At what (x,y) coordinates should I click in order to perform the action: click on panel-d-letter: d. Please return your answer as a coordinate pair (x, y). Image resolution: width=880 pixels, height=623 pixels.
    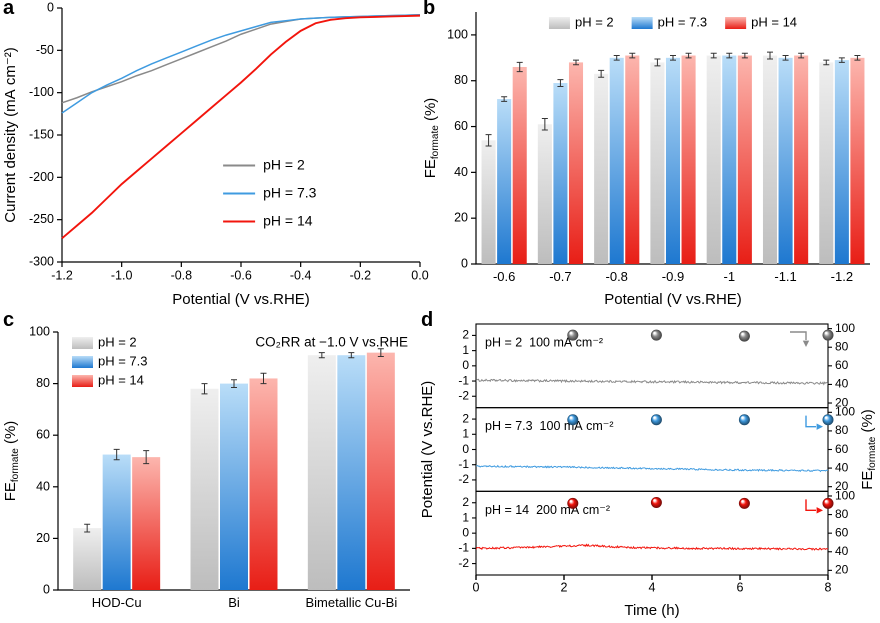
    Looking at the image, I should click on (427, 320).